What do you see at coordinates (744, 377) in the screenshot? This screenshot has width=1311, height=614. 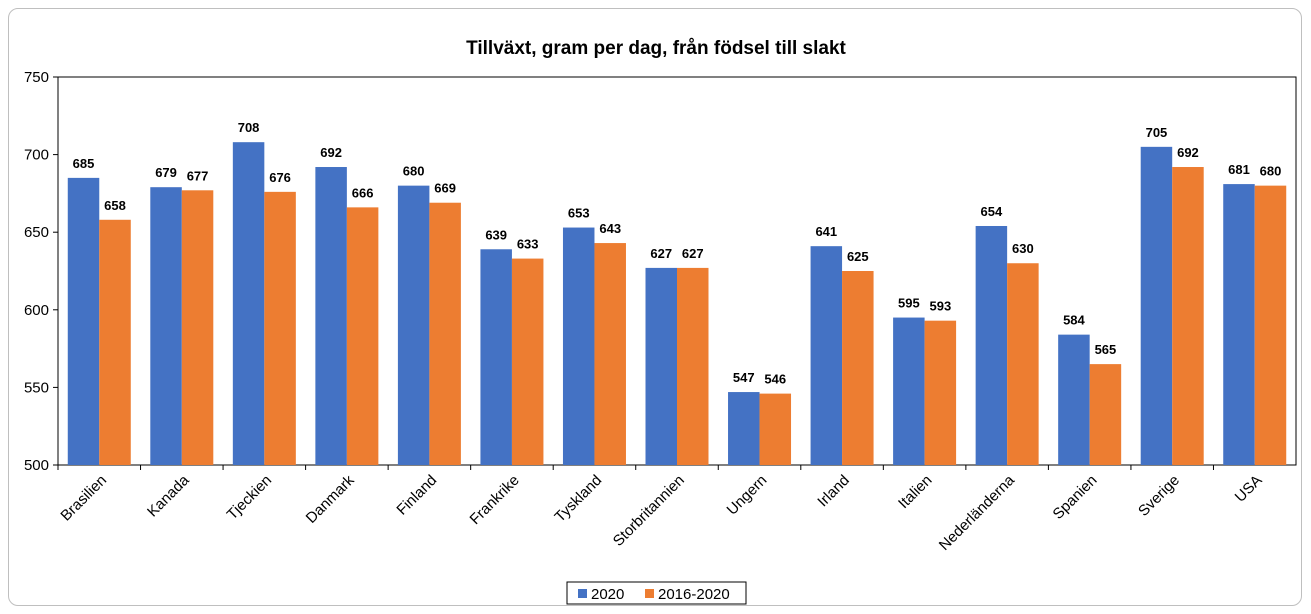 I see `data-label: 547` at bounding box center [744, 377].